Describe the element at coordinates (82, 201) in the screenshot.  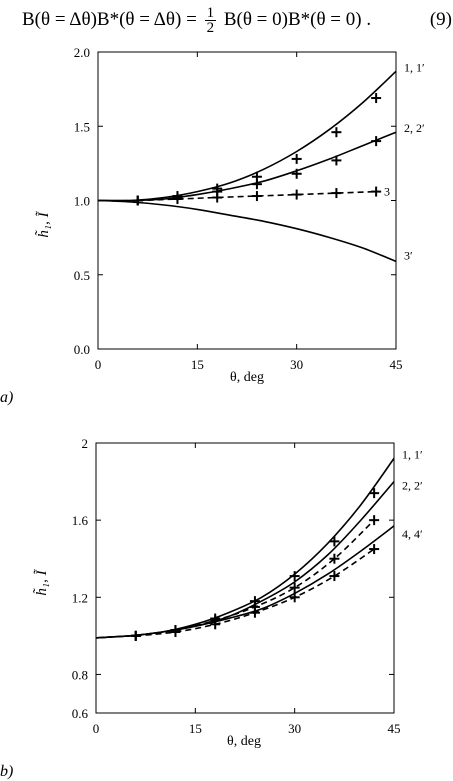
I see `y-tick-label: 1.0` at that location.